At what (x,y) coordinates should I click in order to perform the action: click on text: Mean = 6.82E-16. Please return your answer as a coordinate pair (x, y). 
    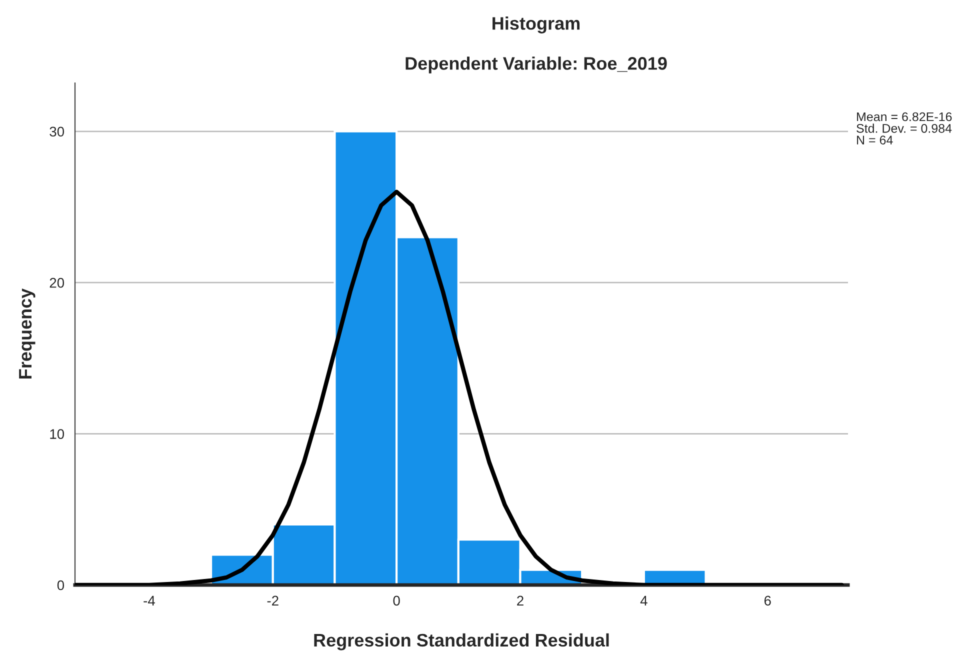
    Looking at the image, I should click on (904, 117).